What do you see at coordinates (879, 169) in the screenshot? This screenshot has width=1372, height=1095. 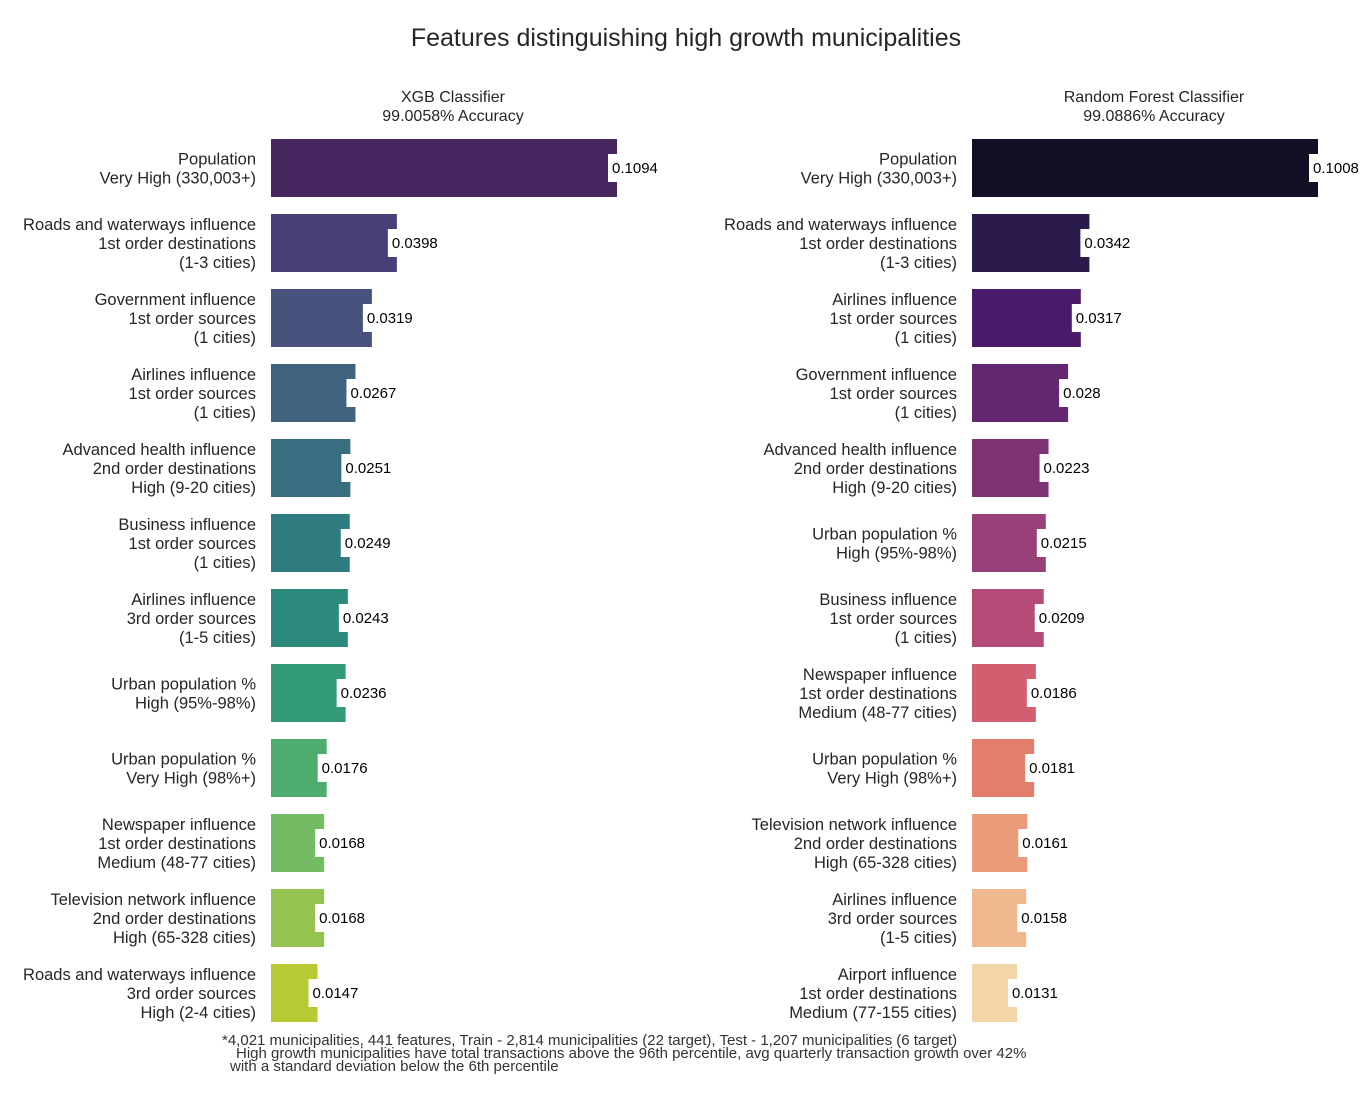 I see `rf-category-label-1: Population Very High (330,003+)` at bounding box center [879, 169].